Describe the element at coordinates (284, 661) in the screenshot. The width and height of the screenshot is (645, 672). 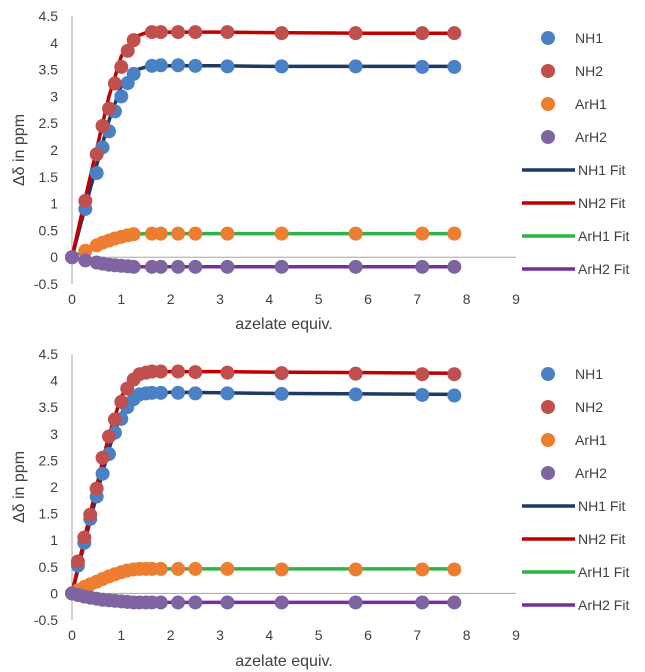
I see `x-axis-title: azelate equiv.` at that location.